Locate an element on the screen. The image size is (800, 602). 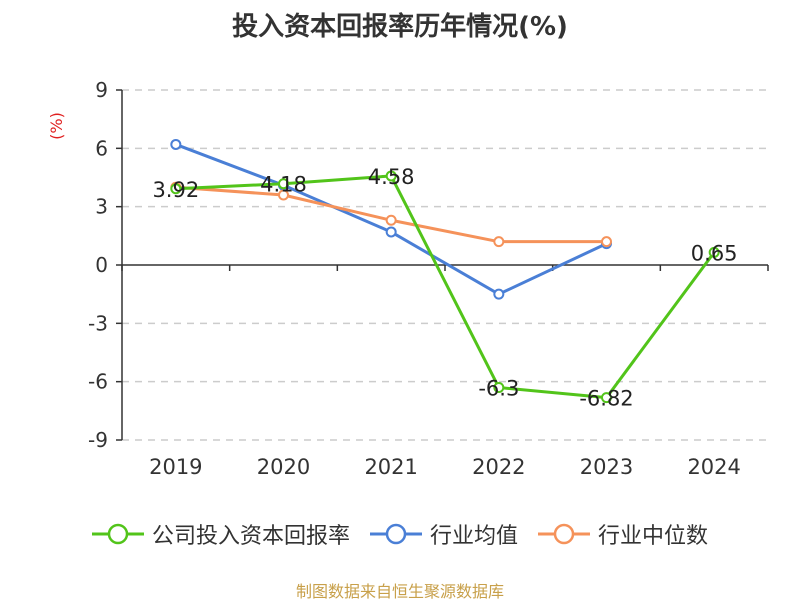
y-tick-label: -9 is located at coordinates (98, 440).